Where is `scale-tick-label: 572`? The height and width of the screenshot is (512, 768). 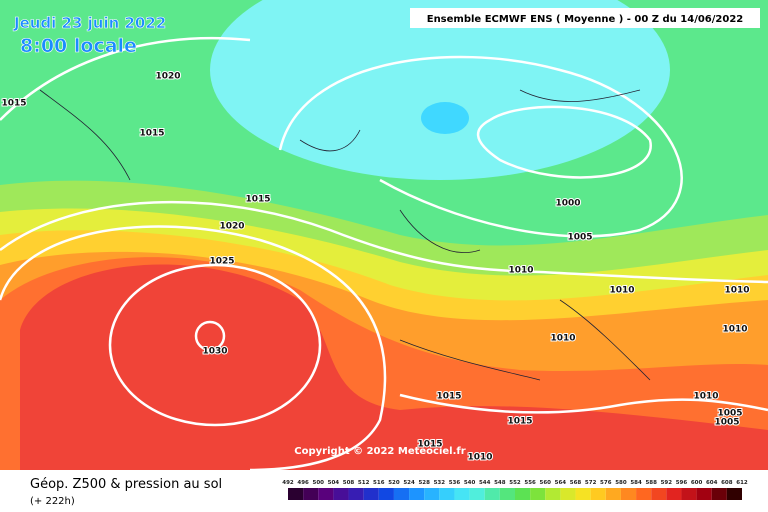
scale-tick-label: 572 is located at coordinates (591, 483).